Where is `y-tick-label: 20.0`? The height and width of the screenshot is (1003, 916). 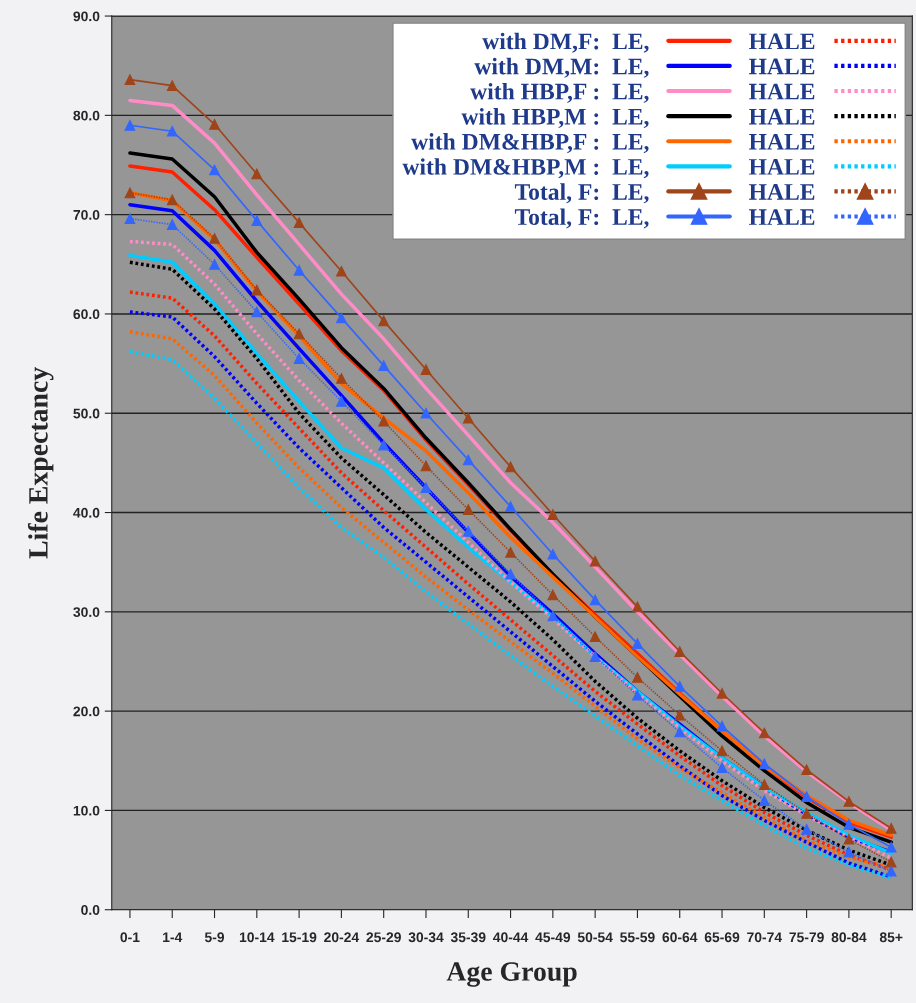 y-tick-label: 20.0 is located at coordinates (86, 711).